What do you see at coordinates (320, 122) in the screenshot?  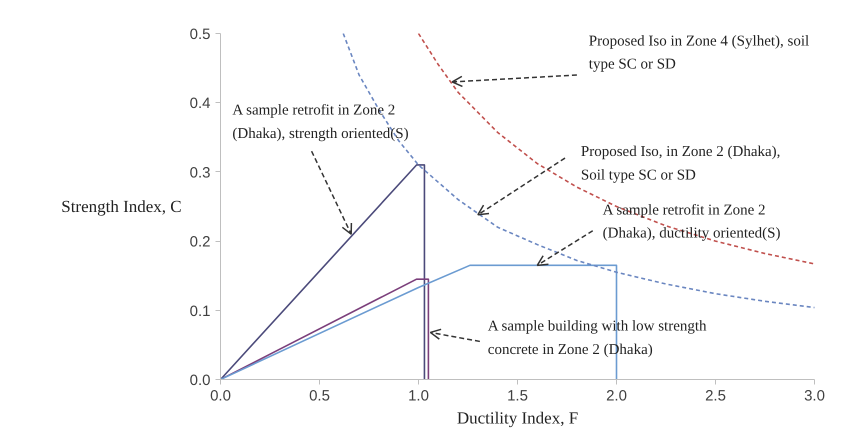 I see `annotation: A sample retrofit in Zone 2 (Dhaka), strength oriented(S)` at bounding box center [320, 122].